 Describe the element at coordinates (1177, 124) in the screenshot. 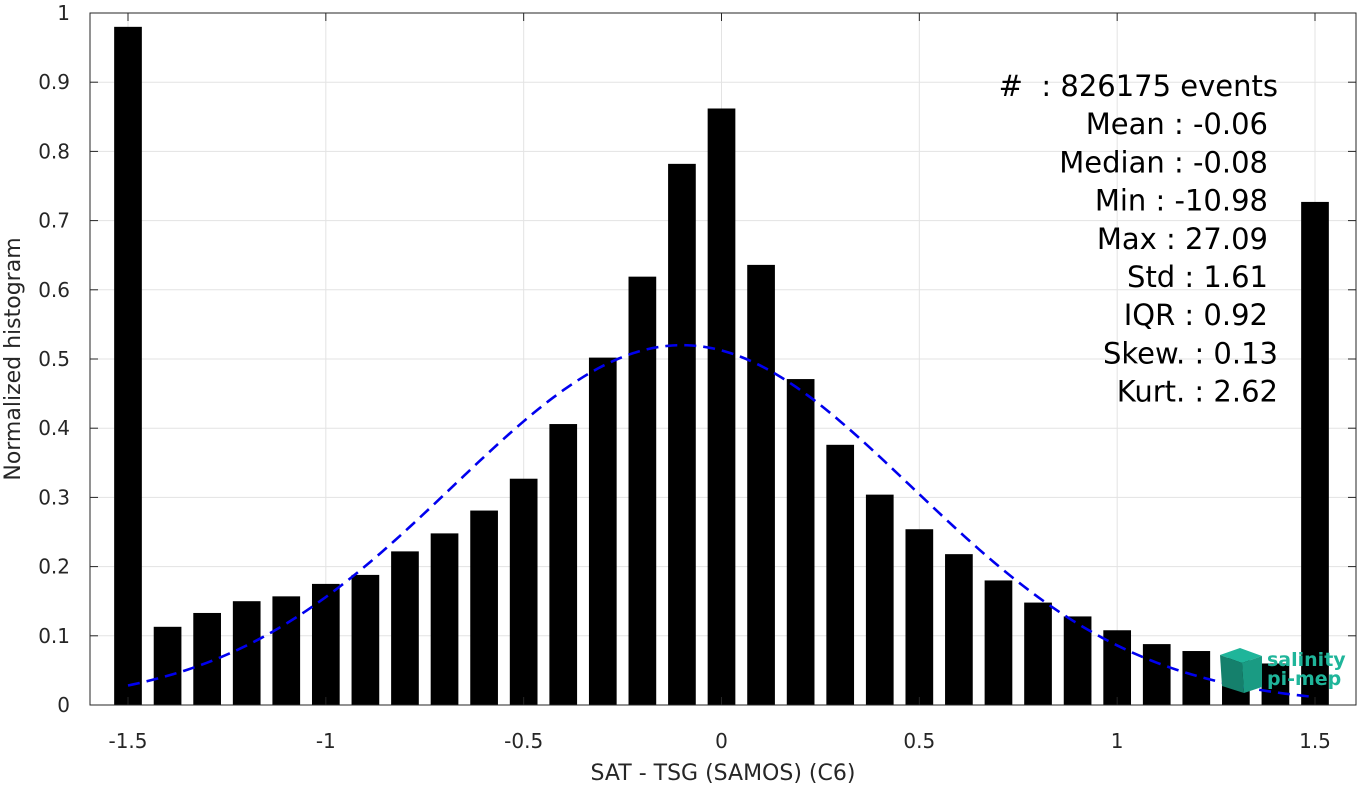

I see `stats-line: Mean : -0.06` at that location.